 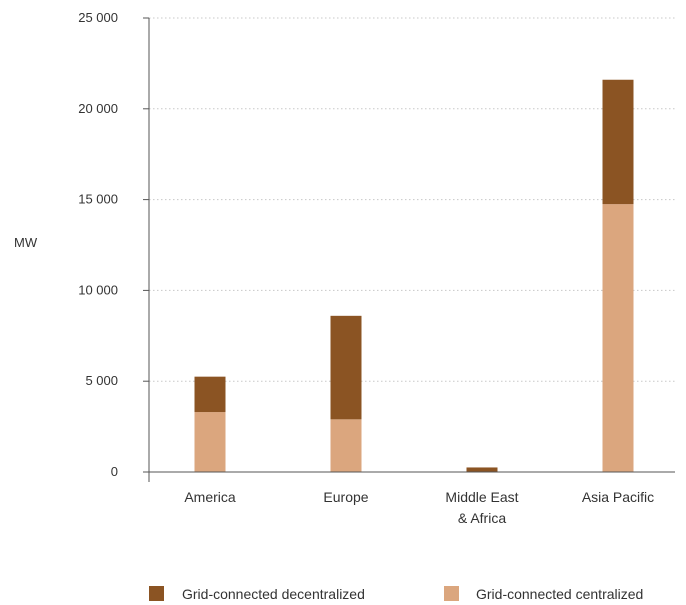 I want to click on x-tick-label: & Africa, so click(x=482, y=518).